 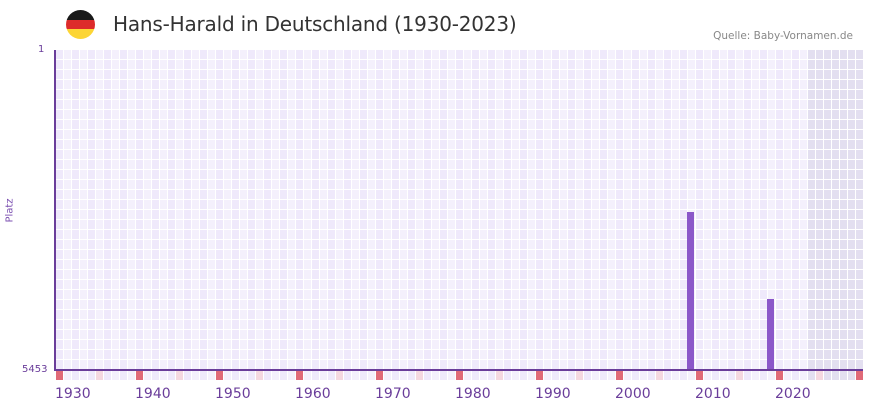 What do you see at coordinates (55, 210) in the screenshot?
I see `y-axis-line` at bounding box center [55, 210].